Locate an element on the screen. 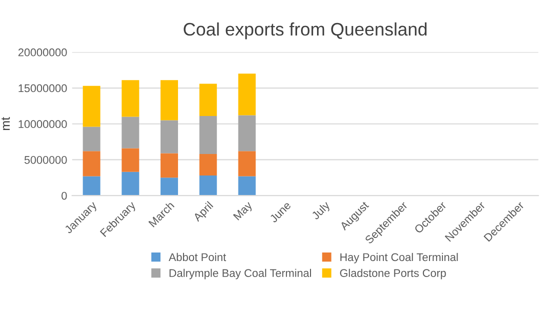  y-tick-label: 15000000 is located at coordinates (42, 88).